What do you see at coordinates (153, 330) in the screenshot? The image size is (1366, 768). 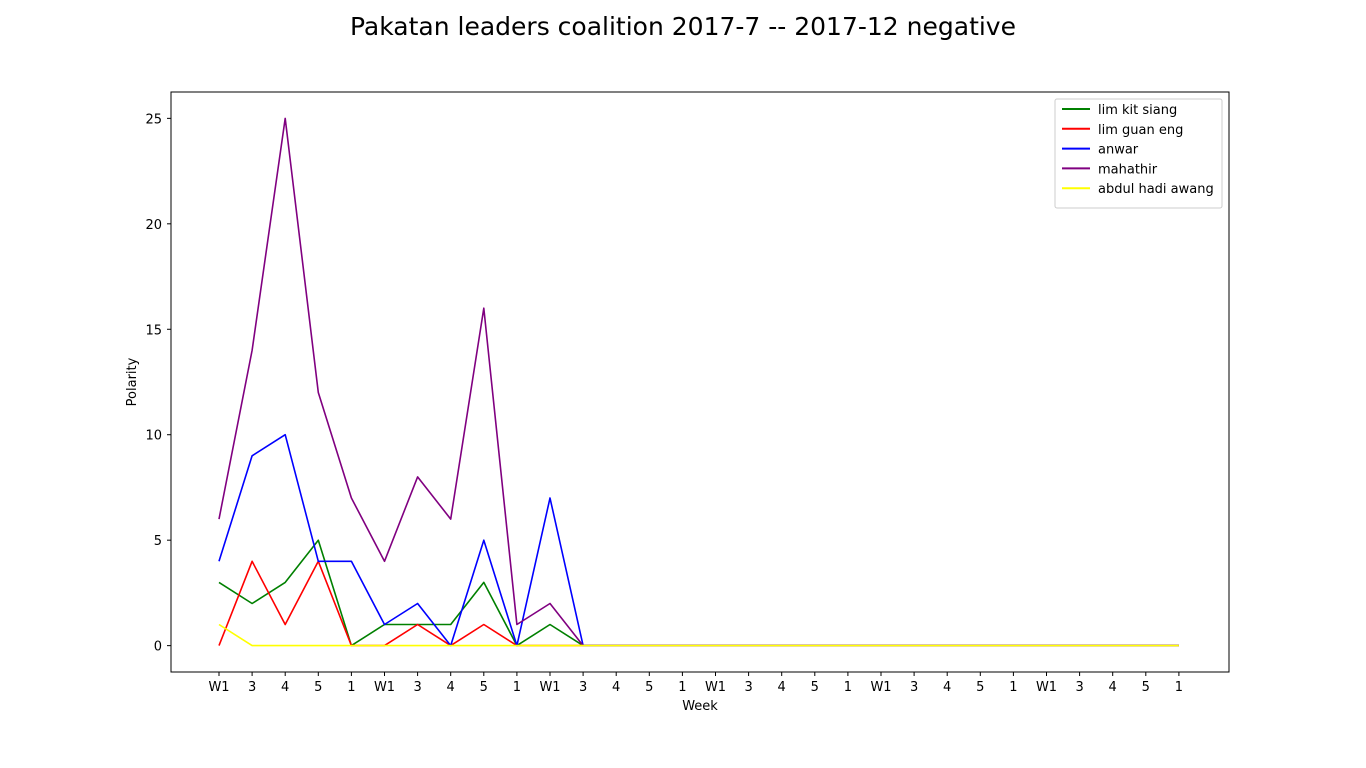 I see `y-tick-label: 15` at bounding box center [153, 330].